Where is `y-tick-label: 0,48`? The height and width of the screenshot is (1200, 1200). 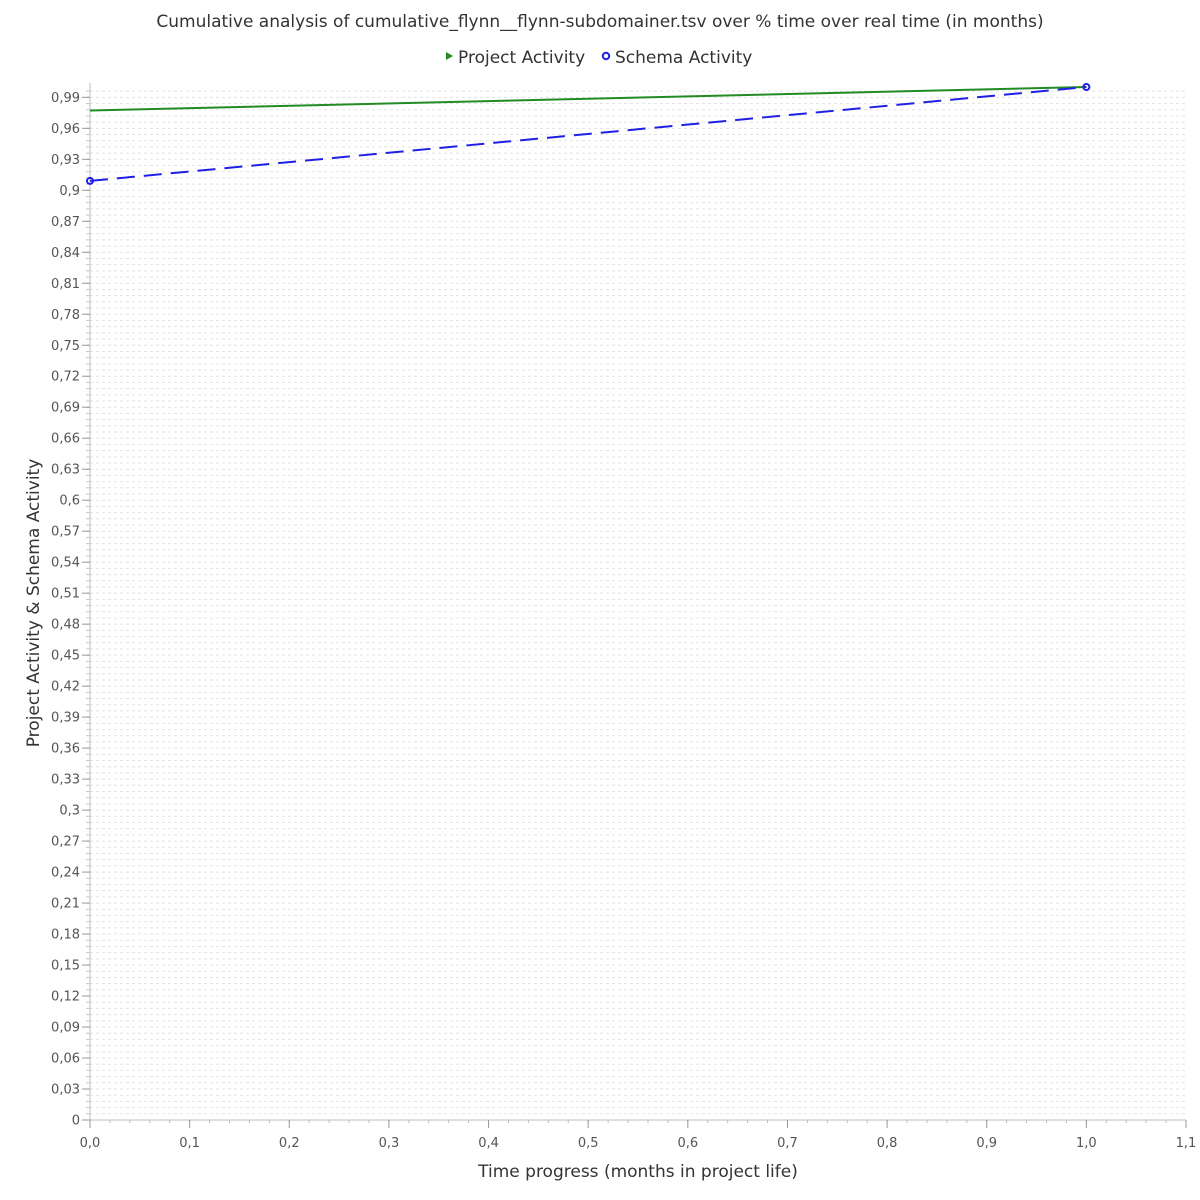
y-tick-label: 0,48 is located at coordinates (65, 625).